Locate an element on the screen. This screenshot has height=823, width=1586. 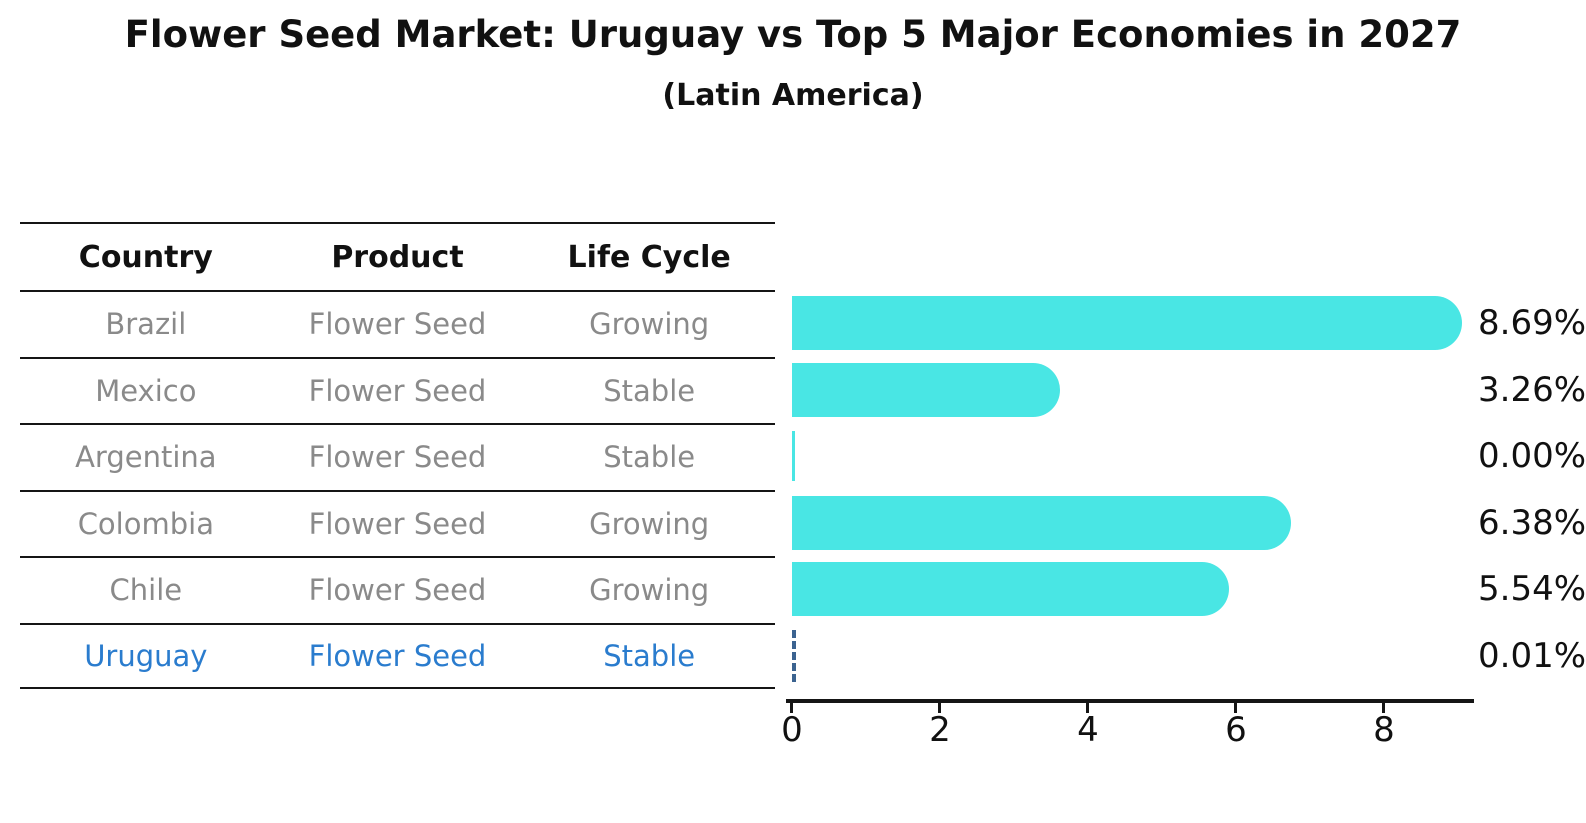
bar-colombia is located at coordinates (1042, 523).